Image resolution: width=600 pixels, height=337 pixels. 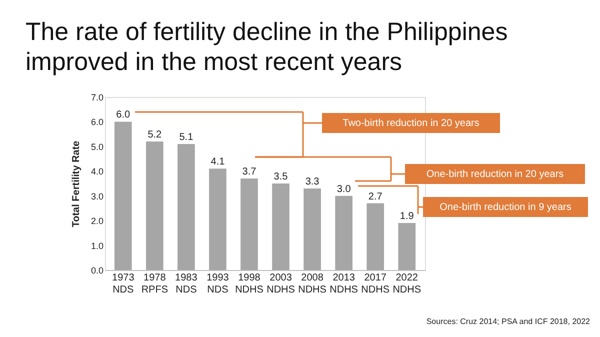 What do you see at coordinates (508, 321) in the screenshot?
I see `source-note: Sources: Cruz 2014; PSA and ICF 2018, 2022` at bounding box center [508, 321].